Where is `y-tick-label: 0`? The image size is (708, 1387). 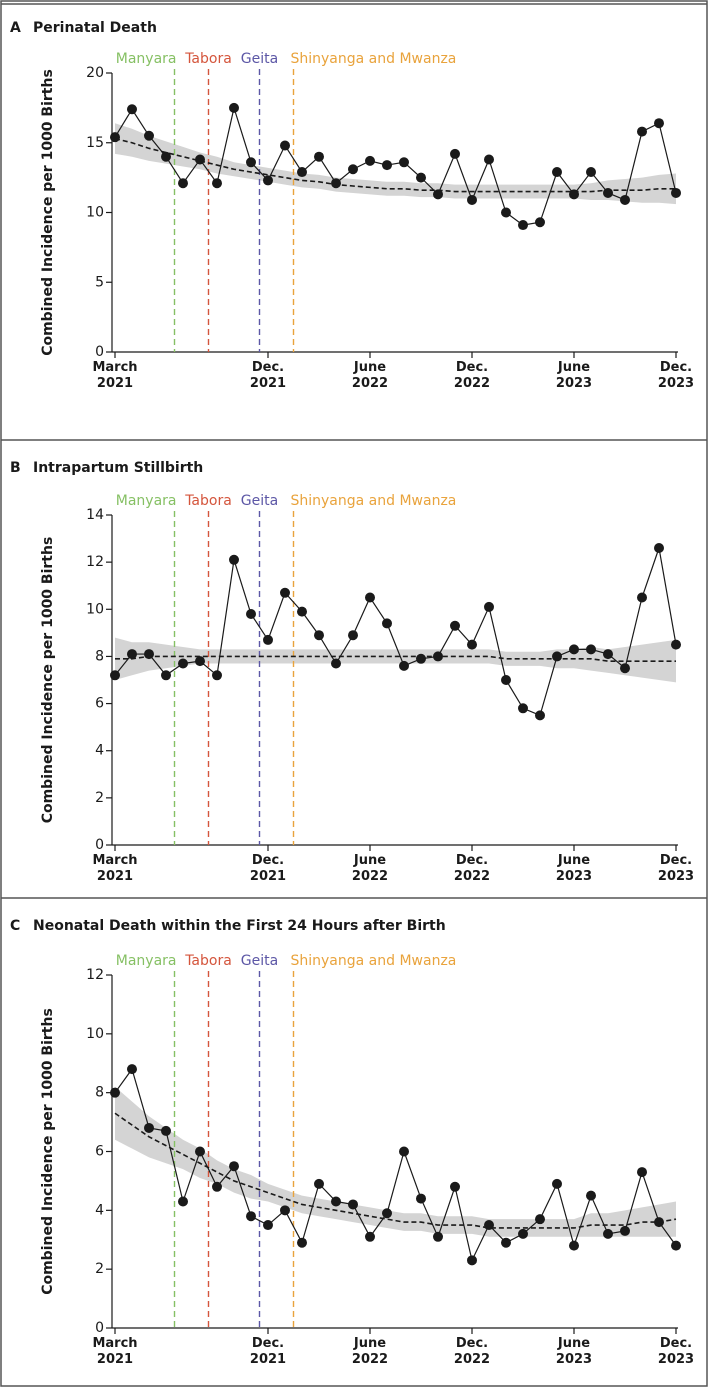
y-tick-label: 0 is located at coordinates (99, 845).